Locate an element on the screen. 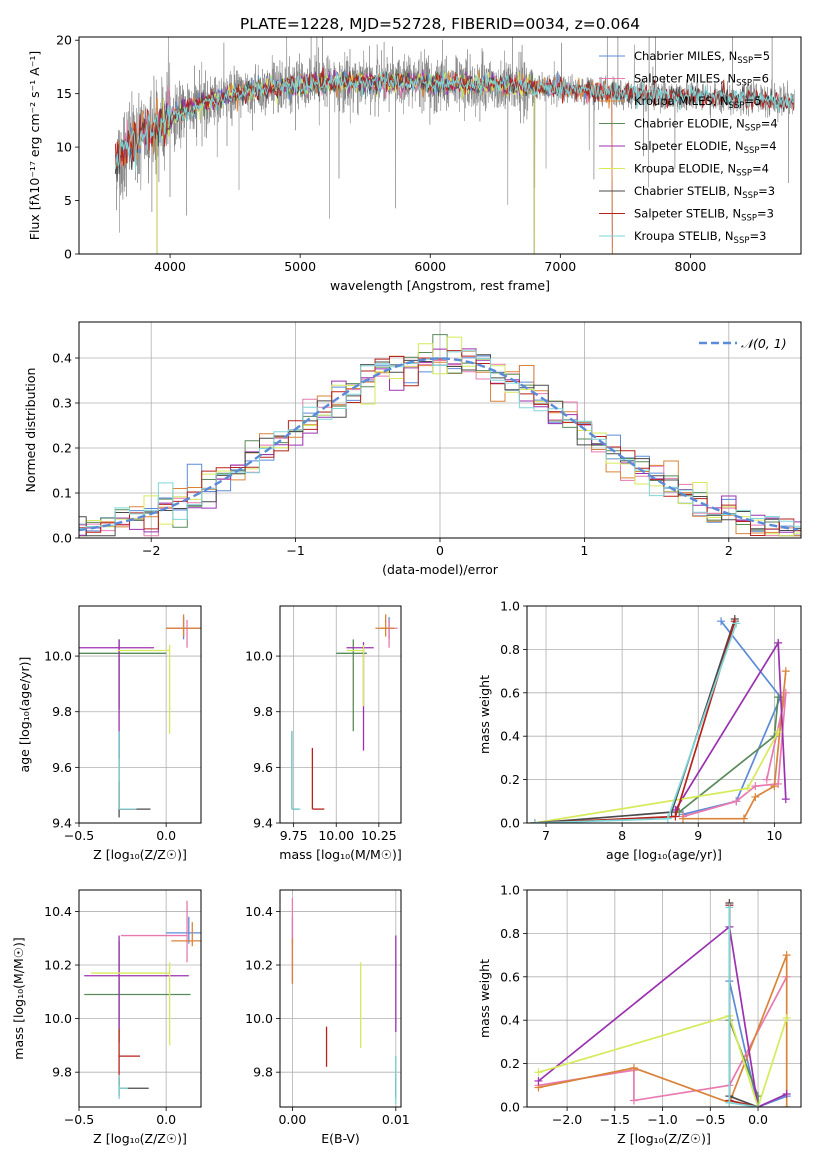 This screenshot has height=1170, width=819. y-tick-label: 1.0 is located at coordinates (510, 606).